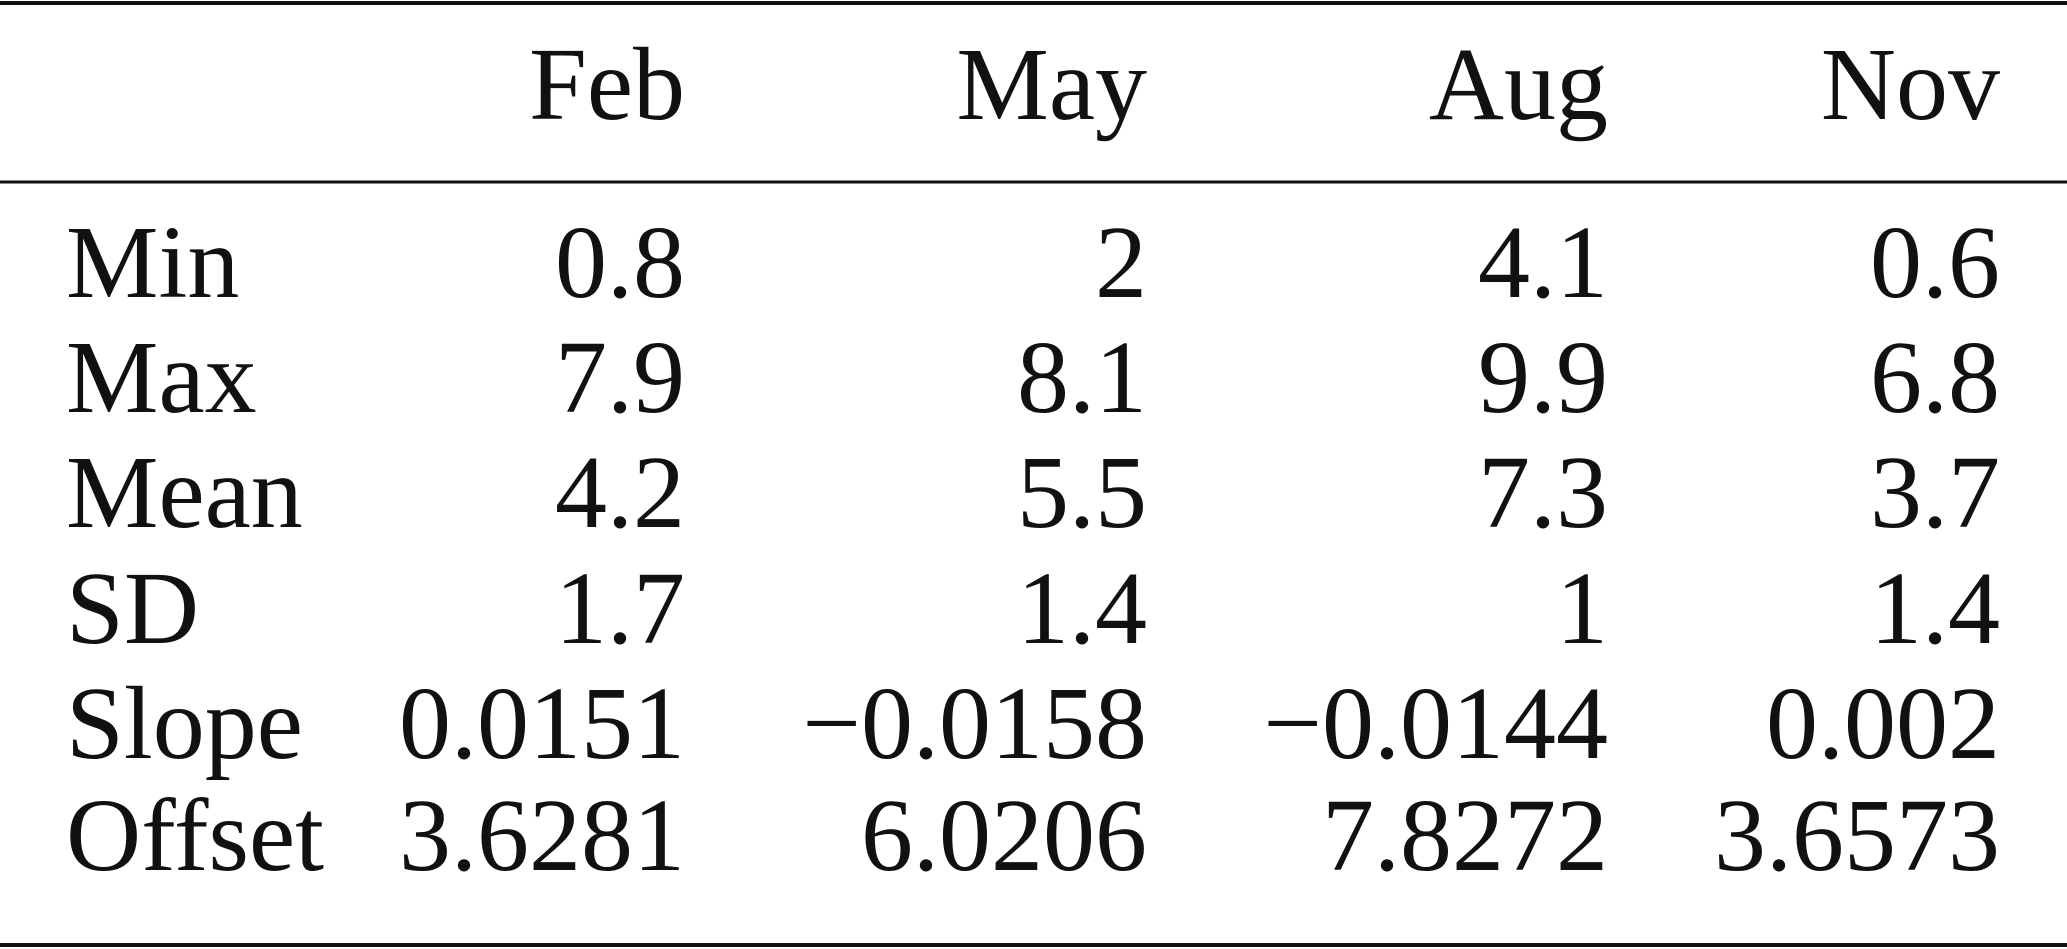  What do you see at coordinates (184, 492) in the screenshot?
I see `row-label: Mean` at bounding box center [184, 492].